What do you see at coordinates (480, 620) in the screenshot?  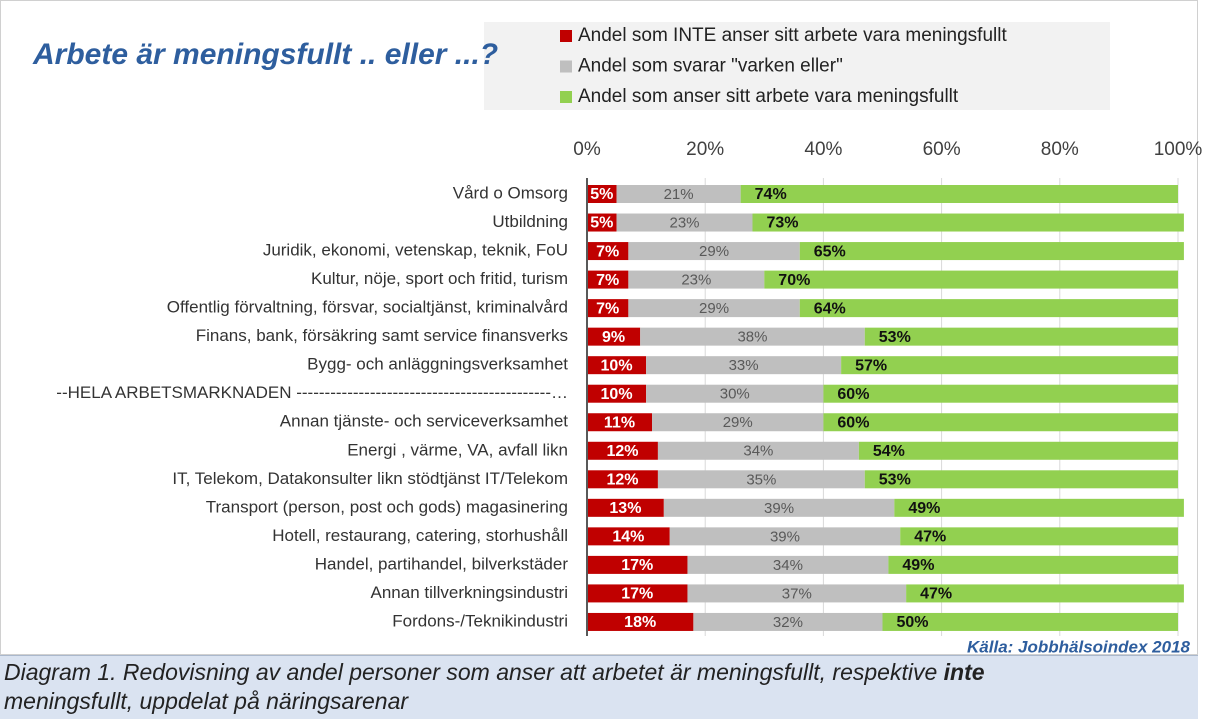 I see `y-tick-label: Fordons-/Teknikindustri` at bounding box center [480, 620].